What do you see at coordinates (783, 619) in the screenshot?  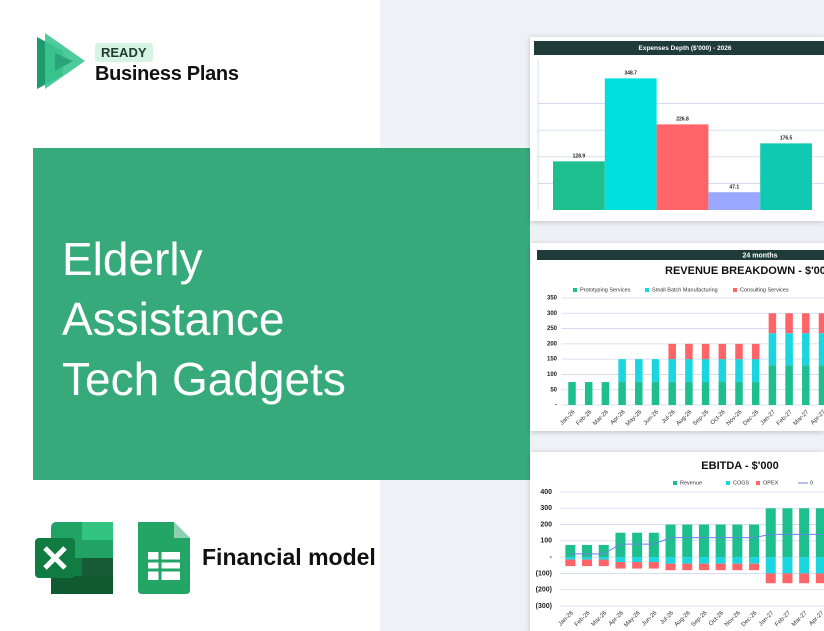 I see `x-tick-label: Feb-27` at bounding box center [783, 619].